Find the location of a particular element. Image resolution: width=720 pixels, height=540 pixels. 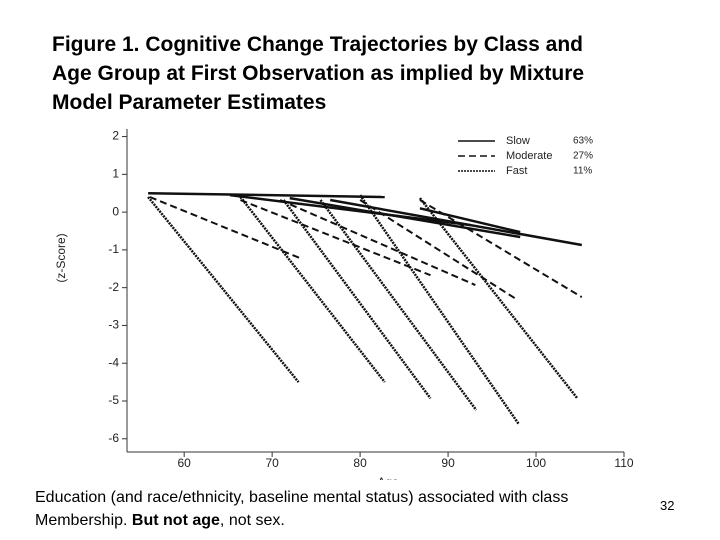

y-tick-label: -6 is located at coordinates (113, 438).